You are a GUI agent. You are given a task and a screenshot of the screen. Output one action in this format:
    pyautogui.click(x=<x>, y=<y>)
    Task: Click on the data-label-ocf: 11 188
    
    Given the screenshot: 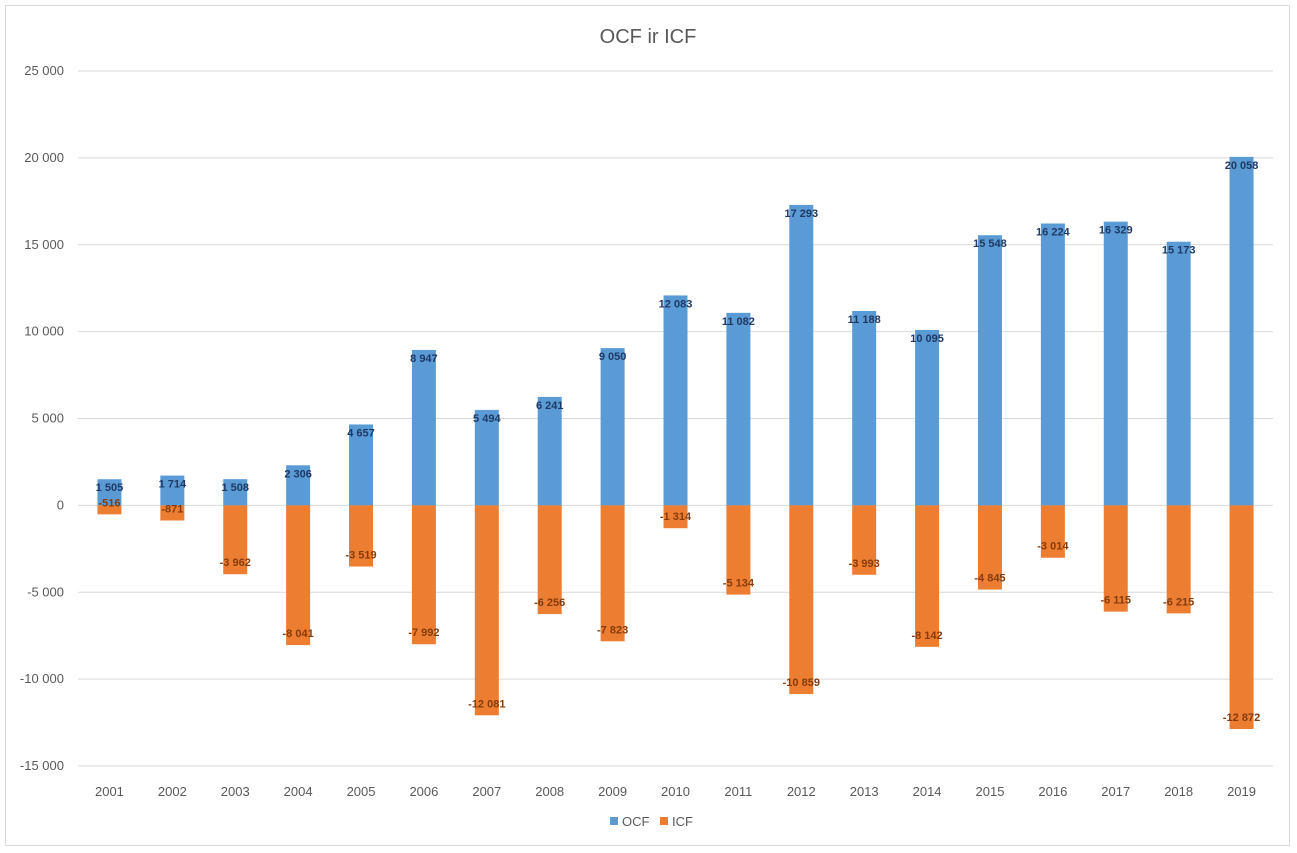 What is the action you would take?
    pyautogui.click(x=864, y=320)
    